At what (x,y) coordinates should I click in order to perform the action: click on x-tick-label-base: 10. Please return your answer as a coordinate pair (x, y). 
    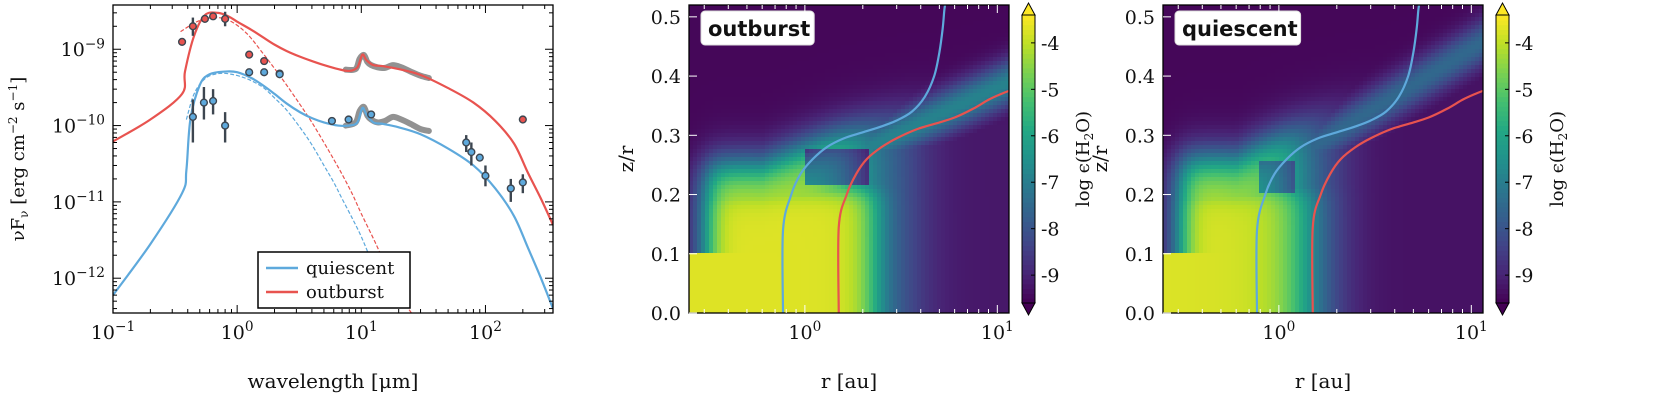
    Looking at the image, I should click on (103, 333).